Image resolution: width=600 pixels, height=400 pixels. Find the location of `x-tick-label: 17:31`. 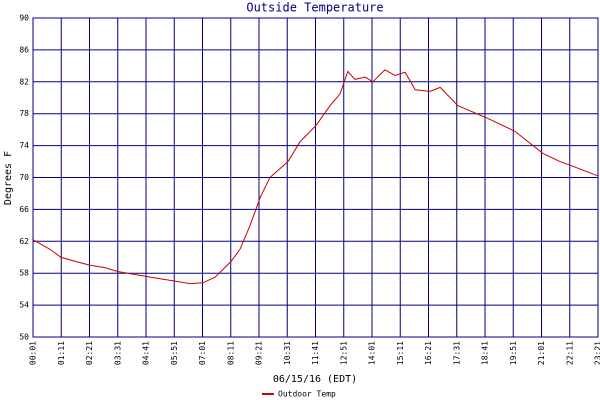

x-tick-label: 17:31 is located at coordinates (456, 353).